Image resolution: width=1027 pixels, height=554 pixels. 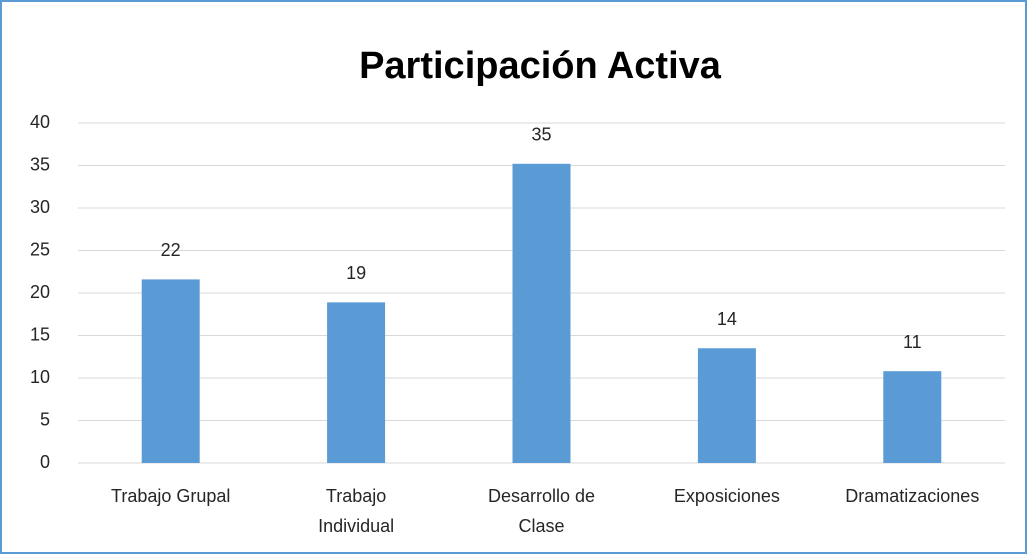 What do you see at coordinates (40, 292) in the screenshot?
I see `y-tick-label: 20` at bounding box center [40, 292].